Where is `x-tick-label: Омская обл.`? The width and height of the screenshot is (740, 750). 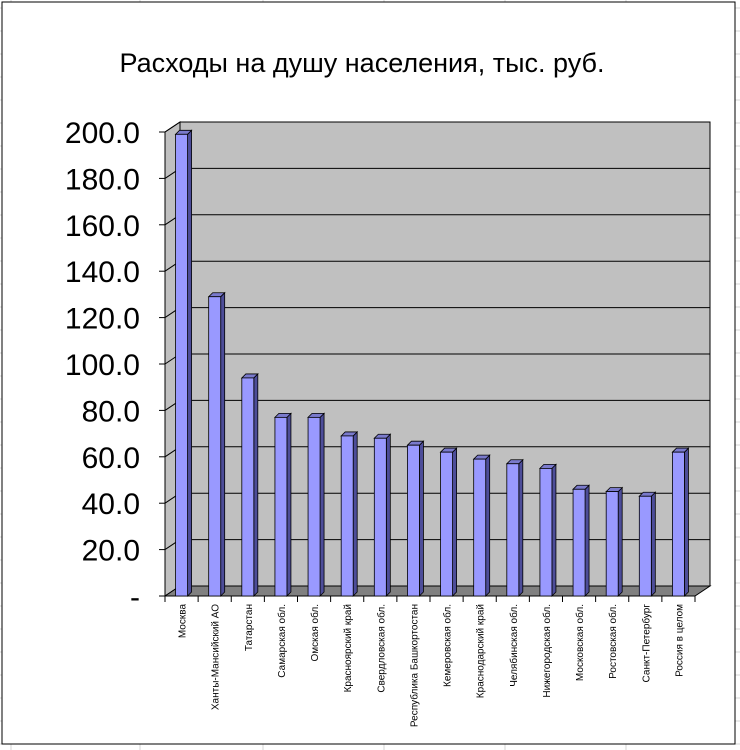
x-tick-label: Омская обл. is located at coordinates (315, 632).